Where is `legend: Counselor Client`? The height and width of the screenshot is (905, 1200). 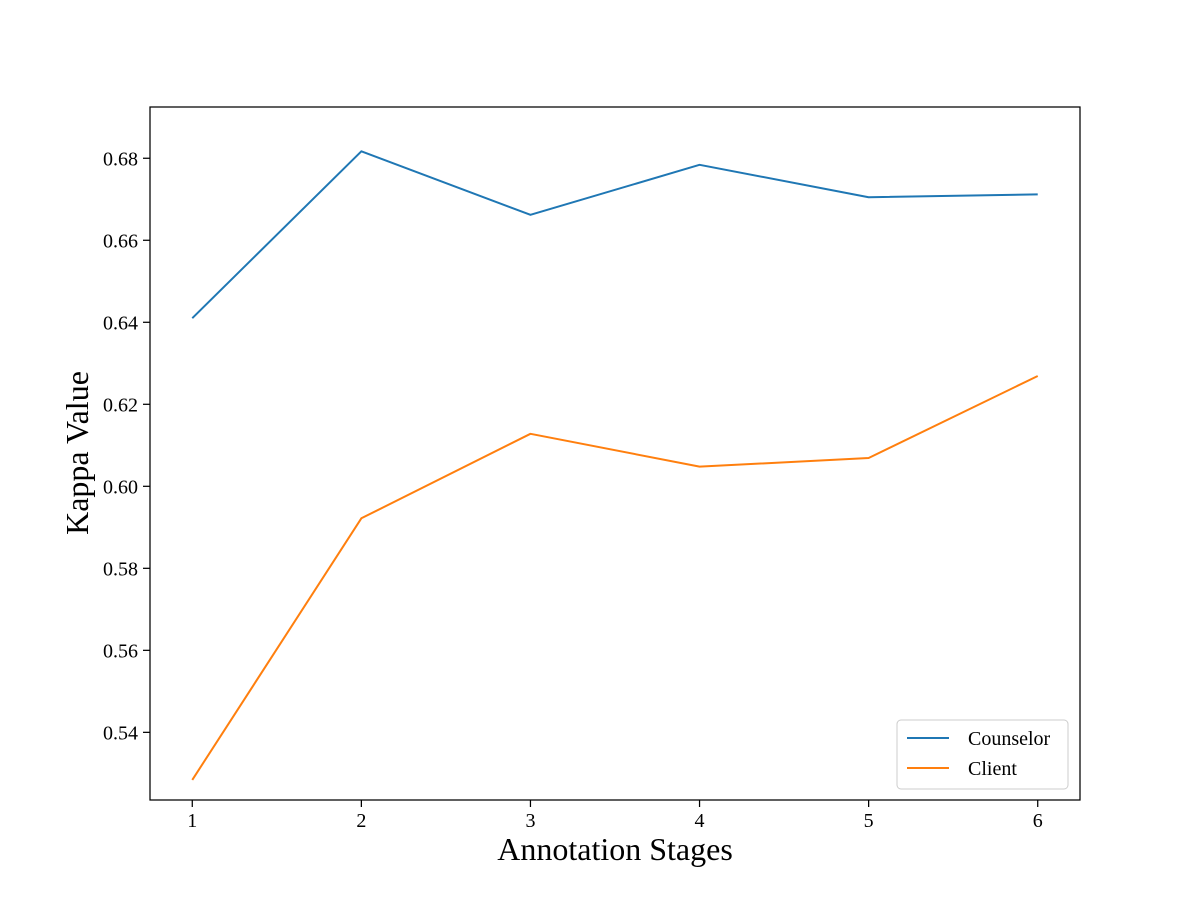
legend: Counselor Client is located at coordinates (982, 754).